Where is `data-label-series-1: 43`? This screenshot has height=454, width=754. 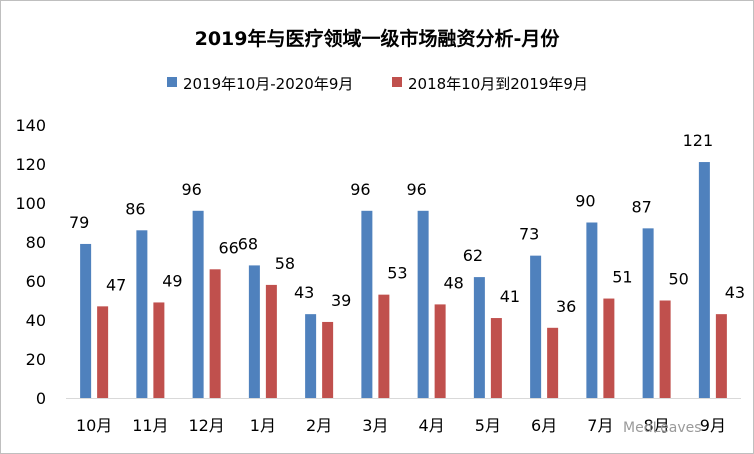
data-label-series-1: 43 is located at coordinates (304, 292).